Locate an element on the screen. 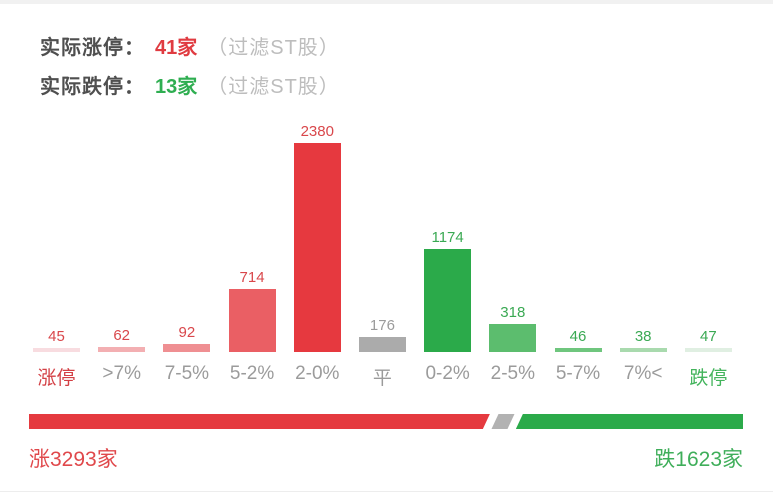 The height and width of the screenshot is (500, 773). bar-column->7%: 62 is located at coordinates (122, 339).